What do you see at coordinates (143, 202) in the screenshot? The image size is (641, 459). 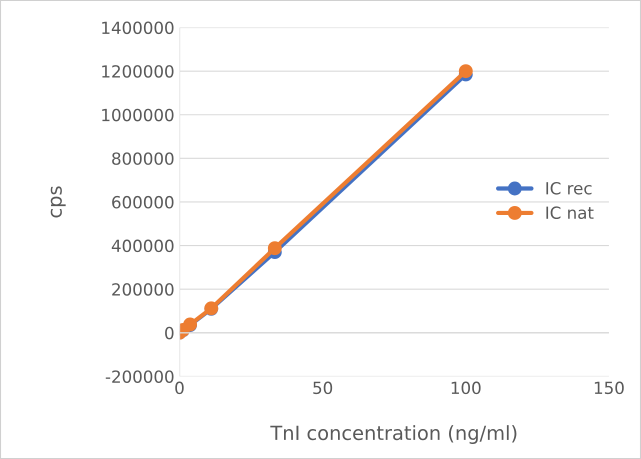 I see `y-tick-label: 600000` at bounding box center [143, 202].